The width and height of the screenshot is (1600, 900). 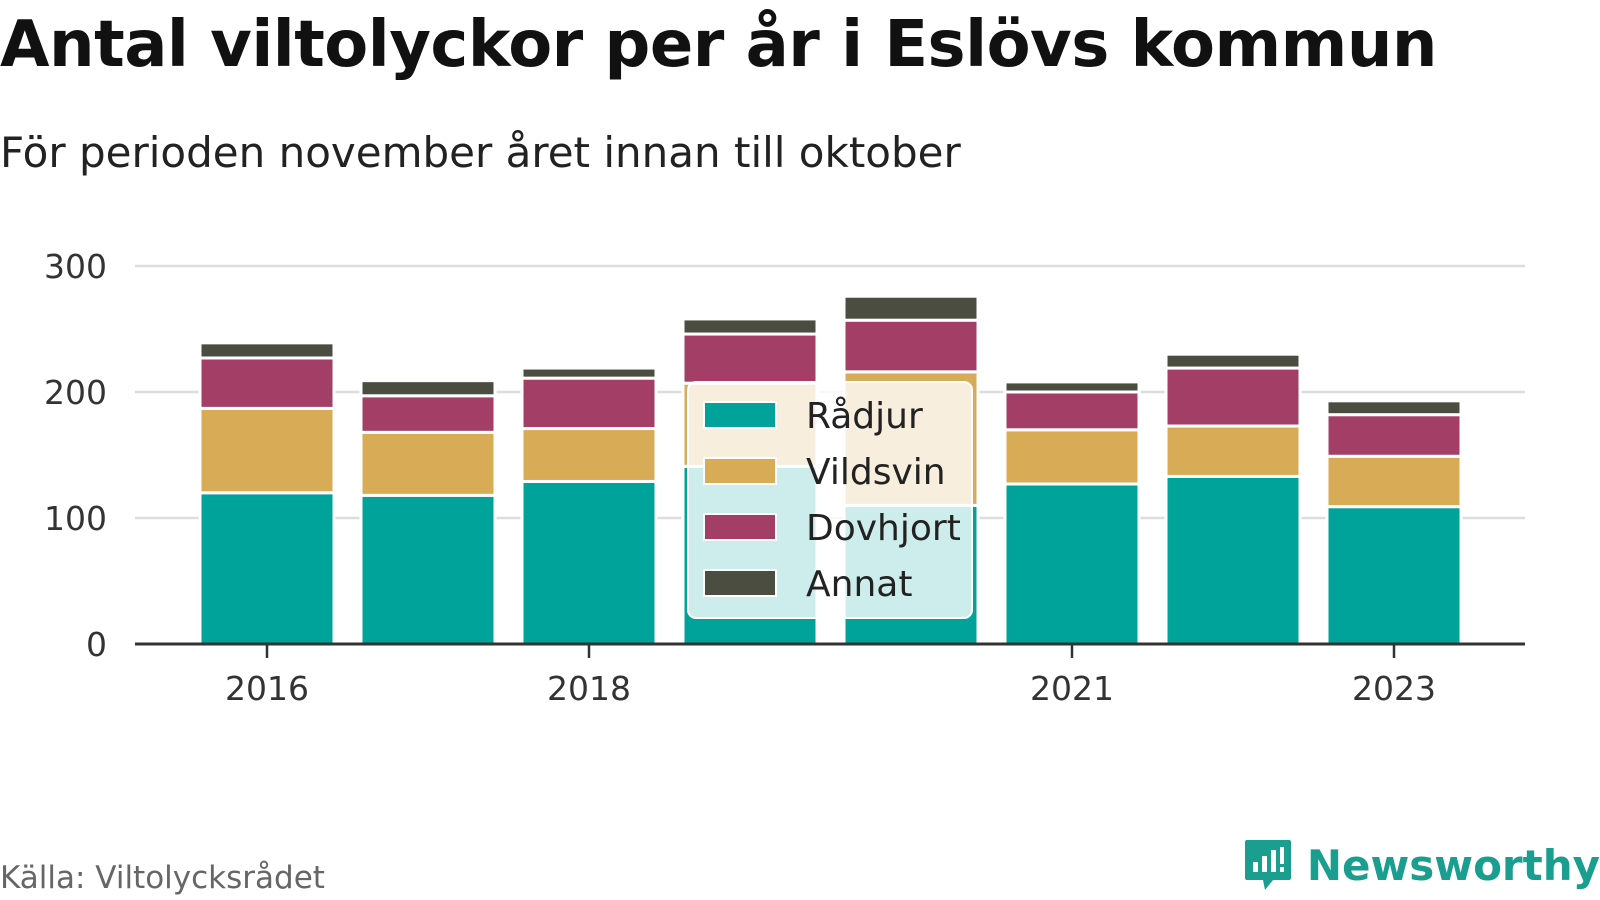 What do you see at coordinates (876, 472) in the screenshot?
I see `legend-label: Vildsvin` at bounding box center [876, 472].